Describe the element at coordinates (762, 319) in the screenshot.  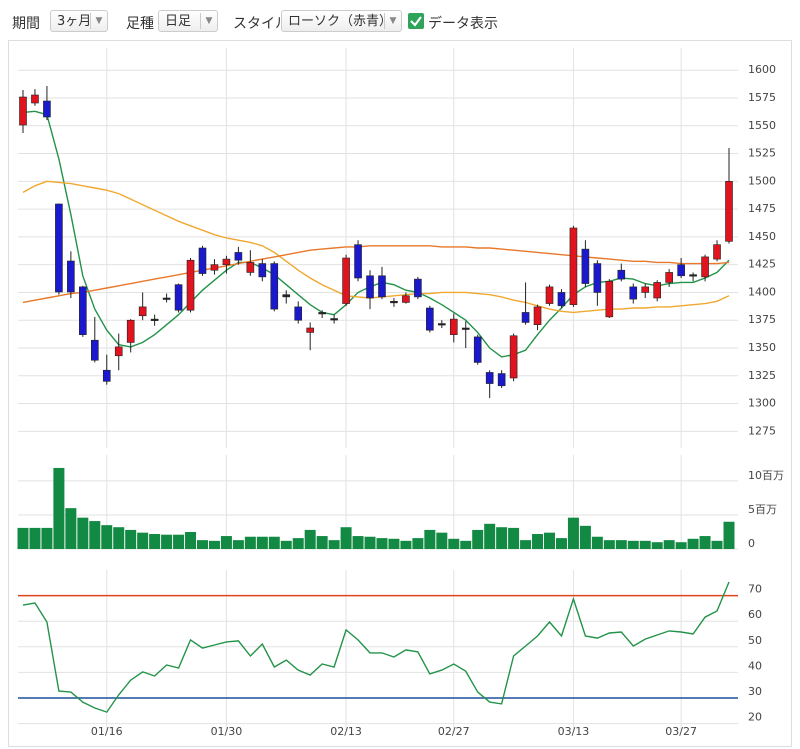
I see `y-tick-label: 1375` at that location.